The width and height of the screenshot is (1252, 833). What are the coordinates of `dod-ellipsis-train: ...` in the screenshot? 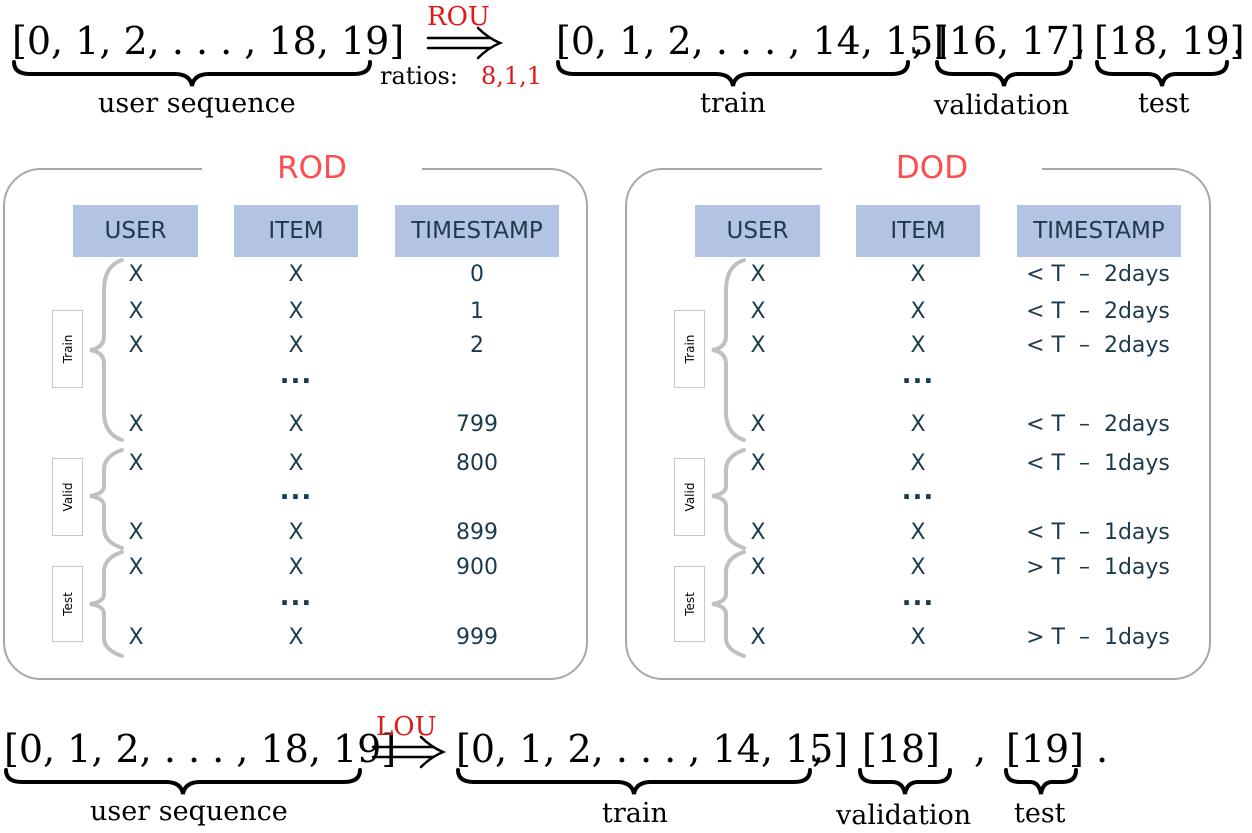 It's located at (918, 375).